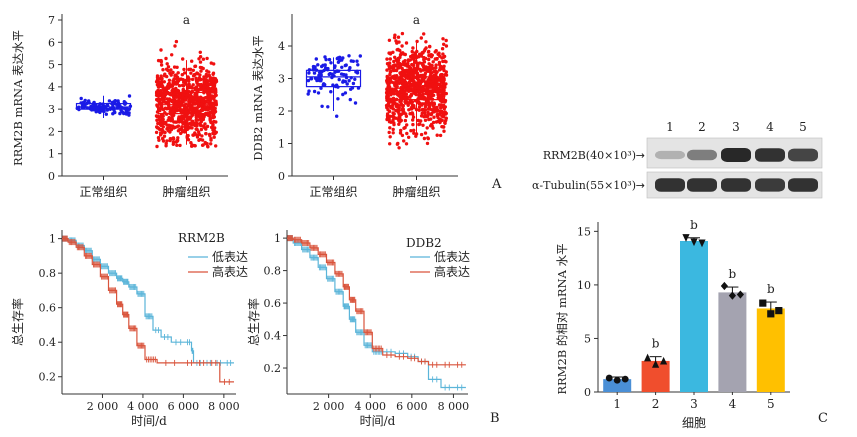 The image size is (857, 437). I want to click on legend-label: 高表达, so click(452, 271).